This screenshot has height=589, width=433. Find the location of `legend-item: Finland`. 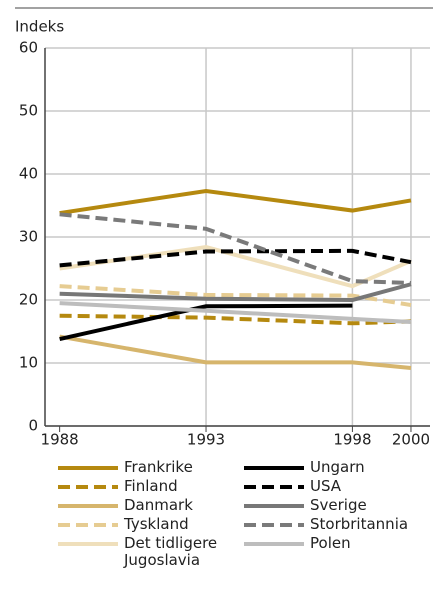

legend-item: Finland is located at coordinates (151, 486).